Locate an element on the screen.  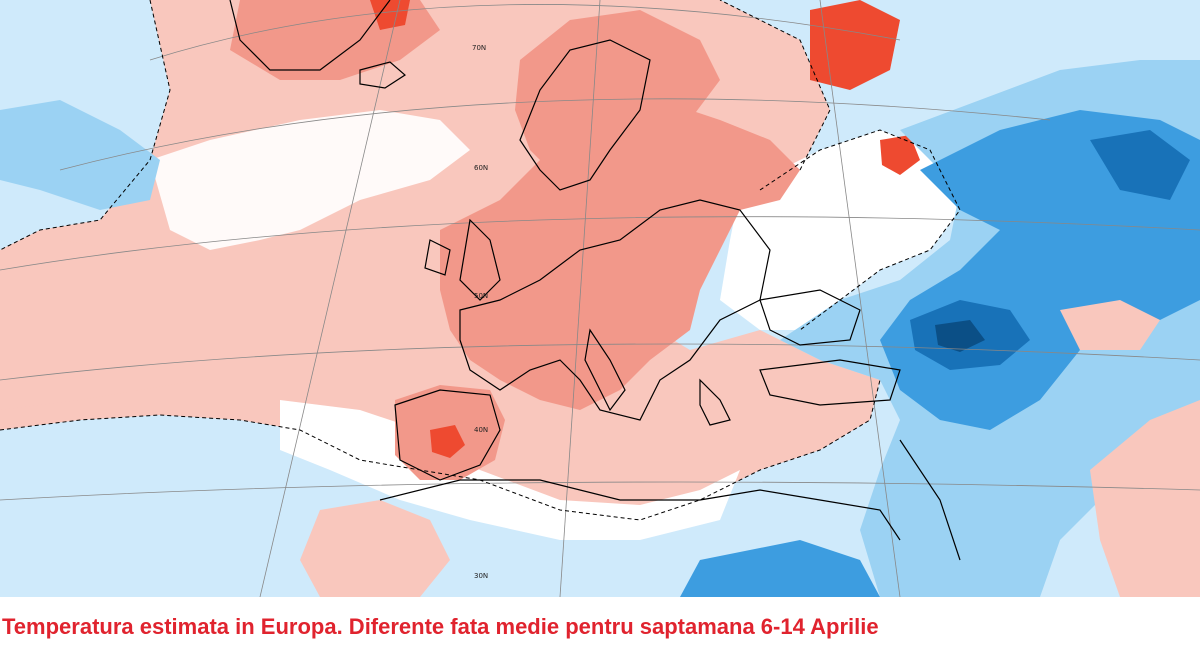
coast-turkey is located at coordinates (830, 382).